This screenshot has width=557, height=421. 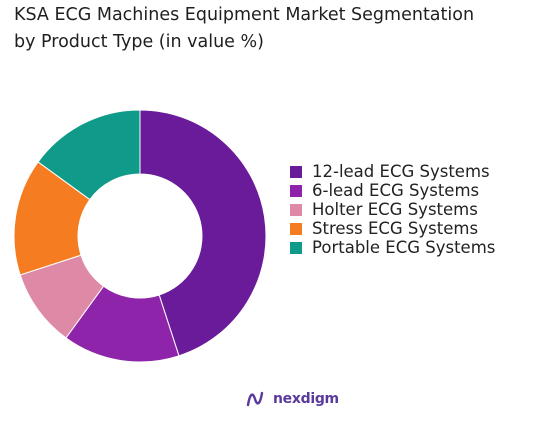 What do you see at coordinates (306, 399) in the screenshot?
I see `logo-text: nexdigm` at bounding box center [306, 399].